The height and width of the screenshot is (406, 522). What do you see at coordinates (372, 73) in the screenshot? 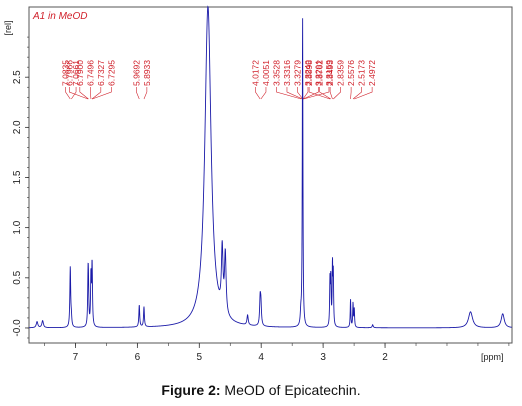
I see `peak-label: 2.4972` at bounding box center [372, 73].